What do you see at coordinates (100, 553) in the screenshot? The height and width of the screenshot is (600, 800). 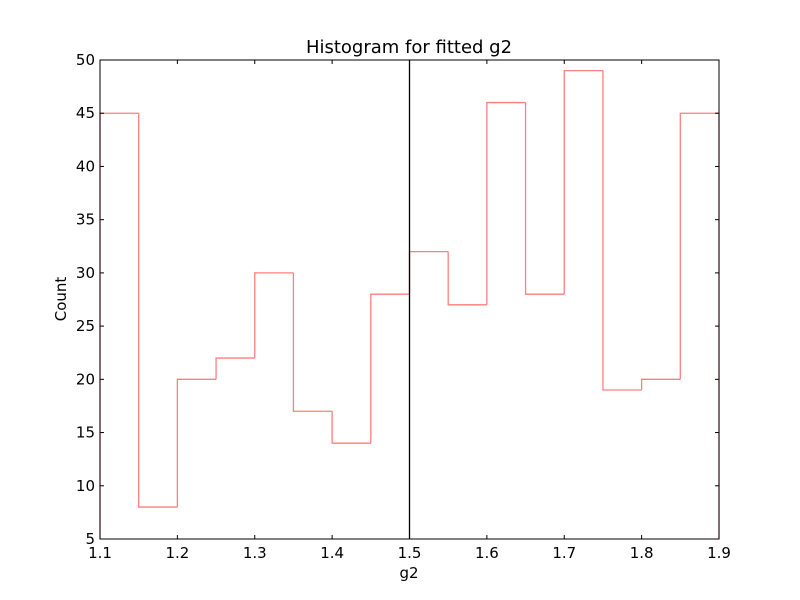 I see `x-tick-label: 1.1` at bounding box center [100, 553].